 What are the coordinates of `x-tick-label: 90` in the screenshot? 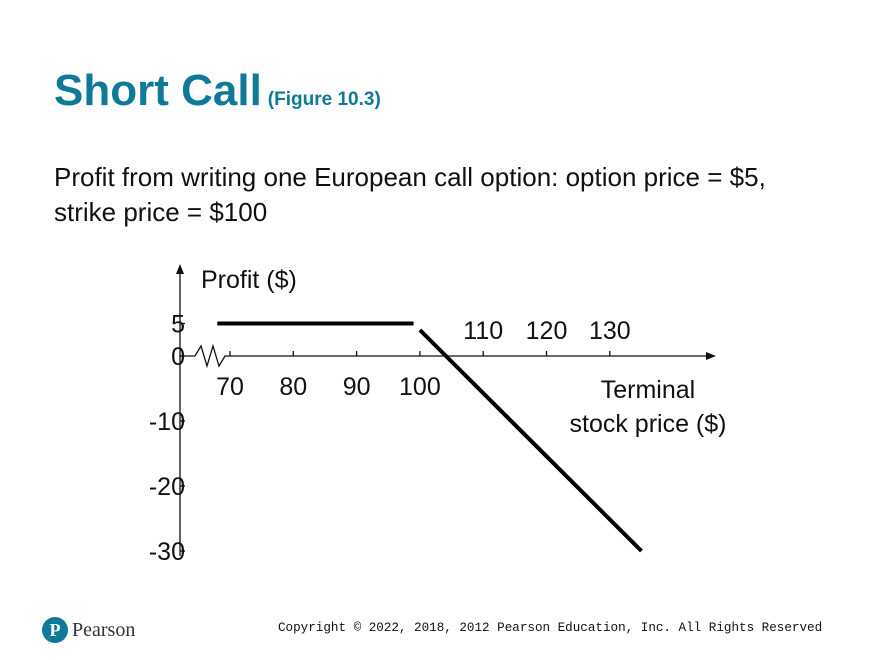 It's located at (357, 387).